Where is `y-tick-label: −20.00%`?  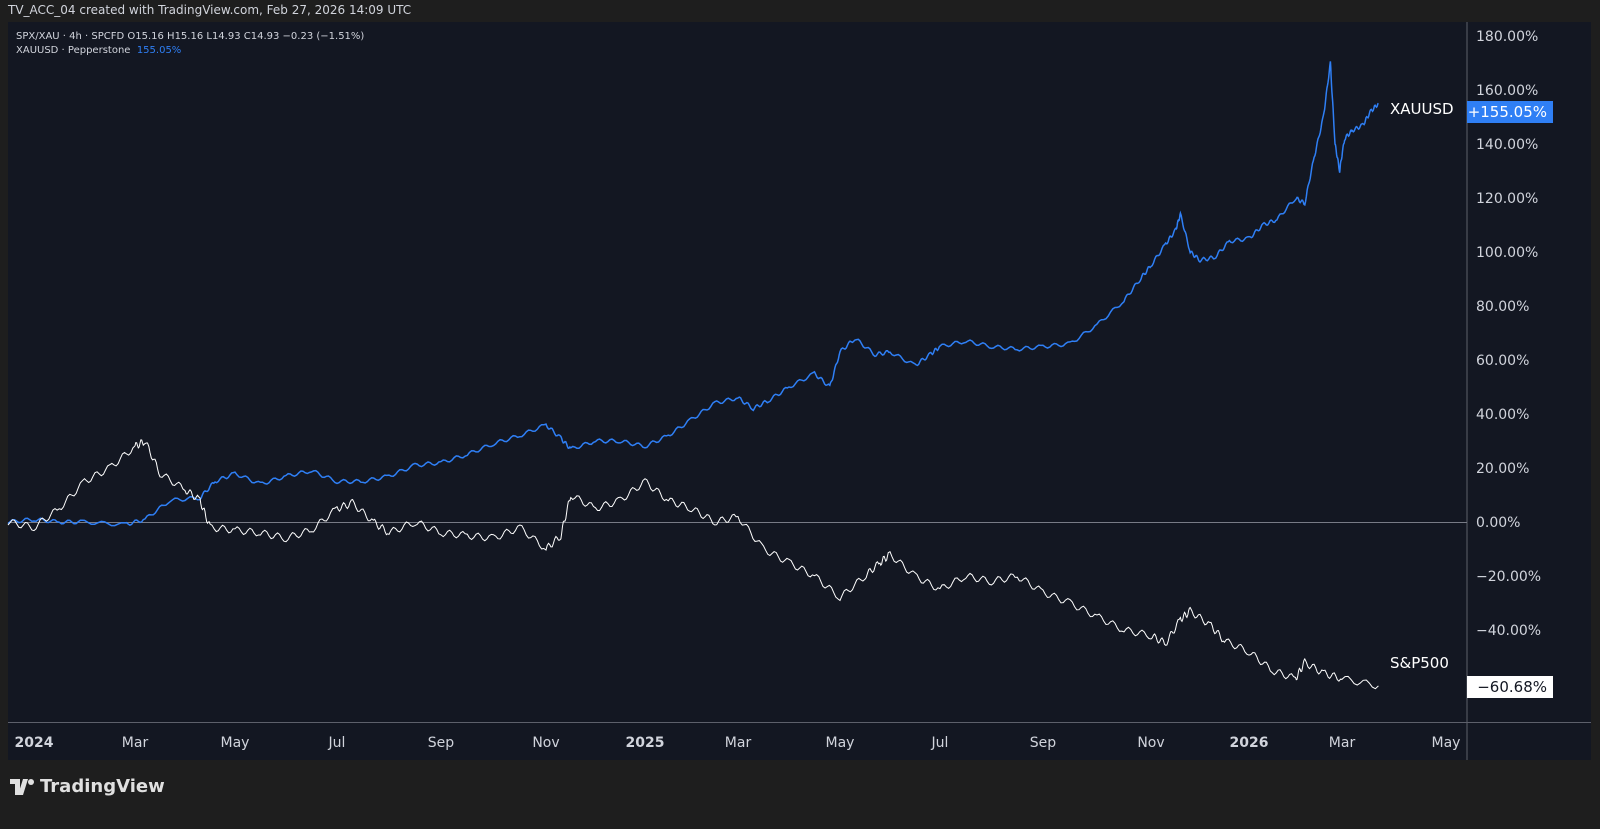
y-tick-label: −20.00% is located at coordinates (1508, 577).